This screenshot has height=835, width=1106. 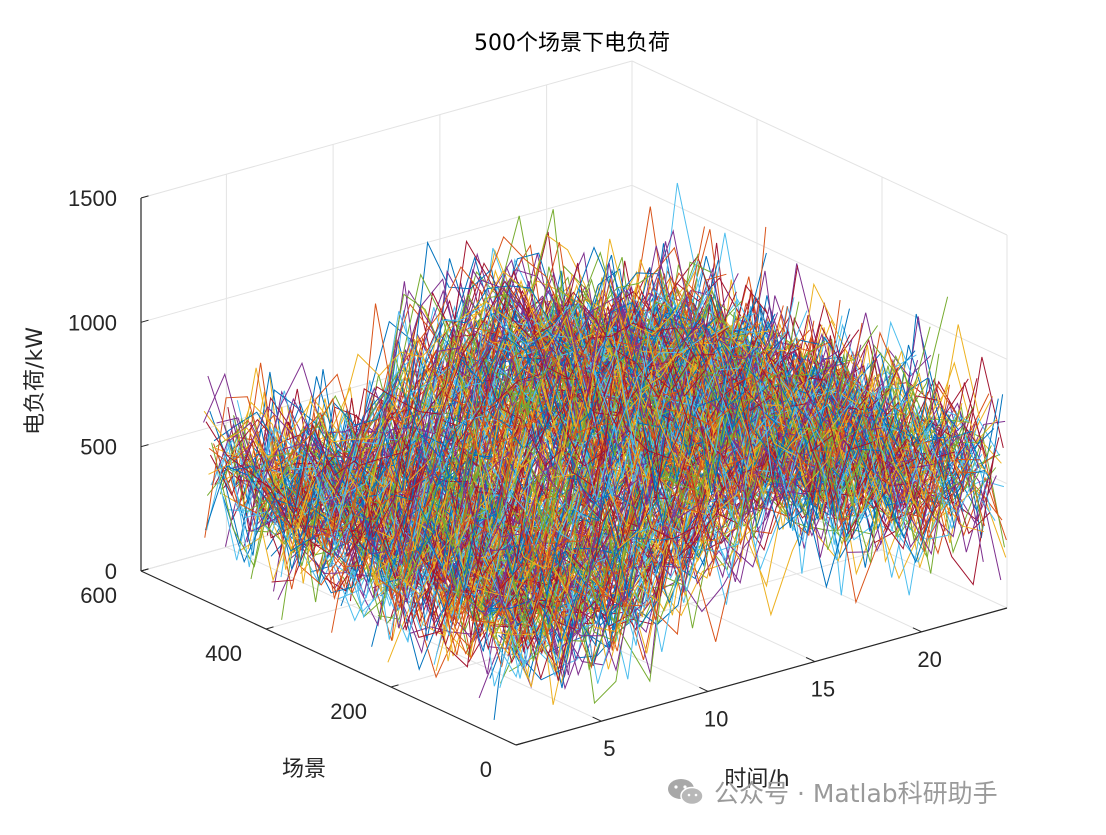 What do you see at coordinates (98, 447) in the screenshot?
I see `z-tick-label: 500` at bounding box center [98, 447].